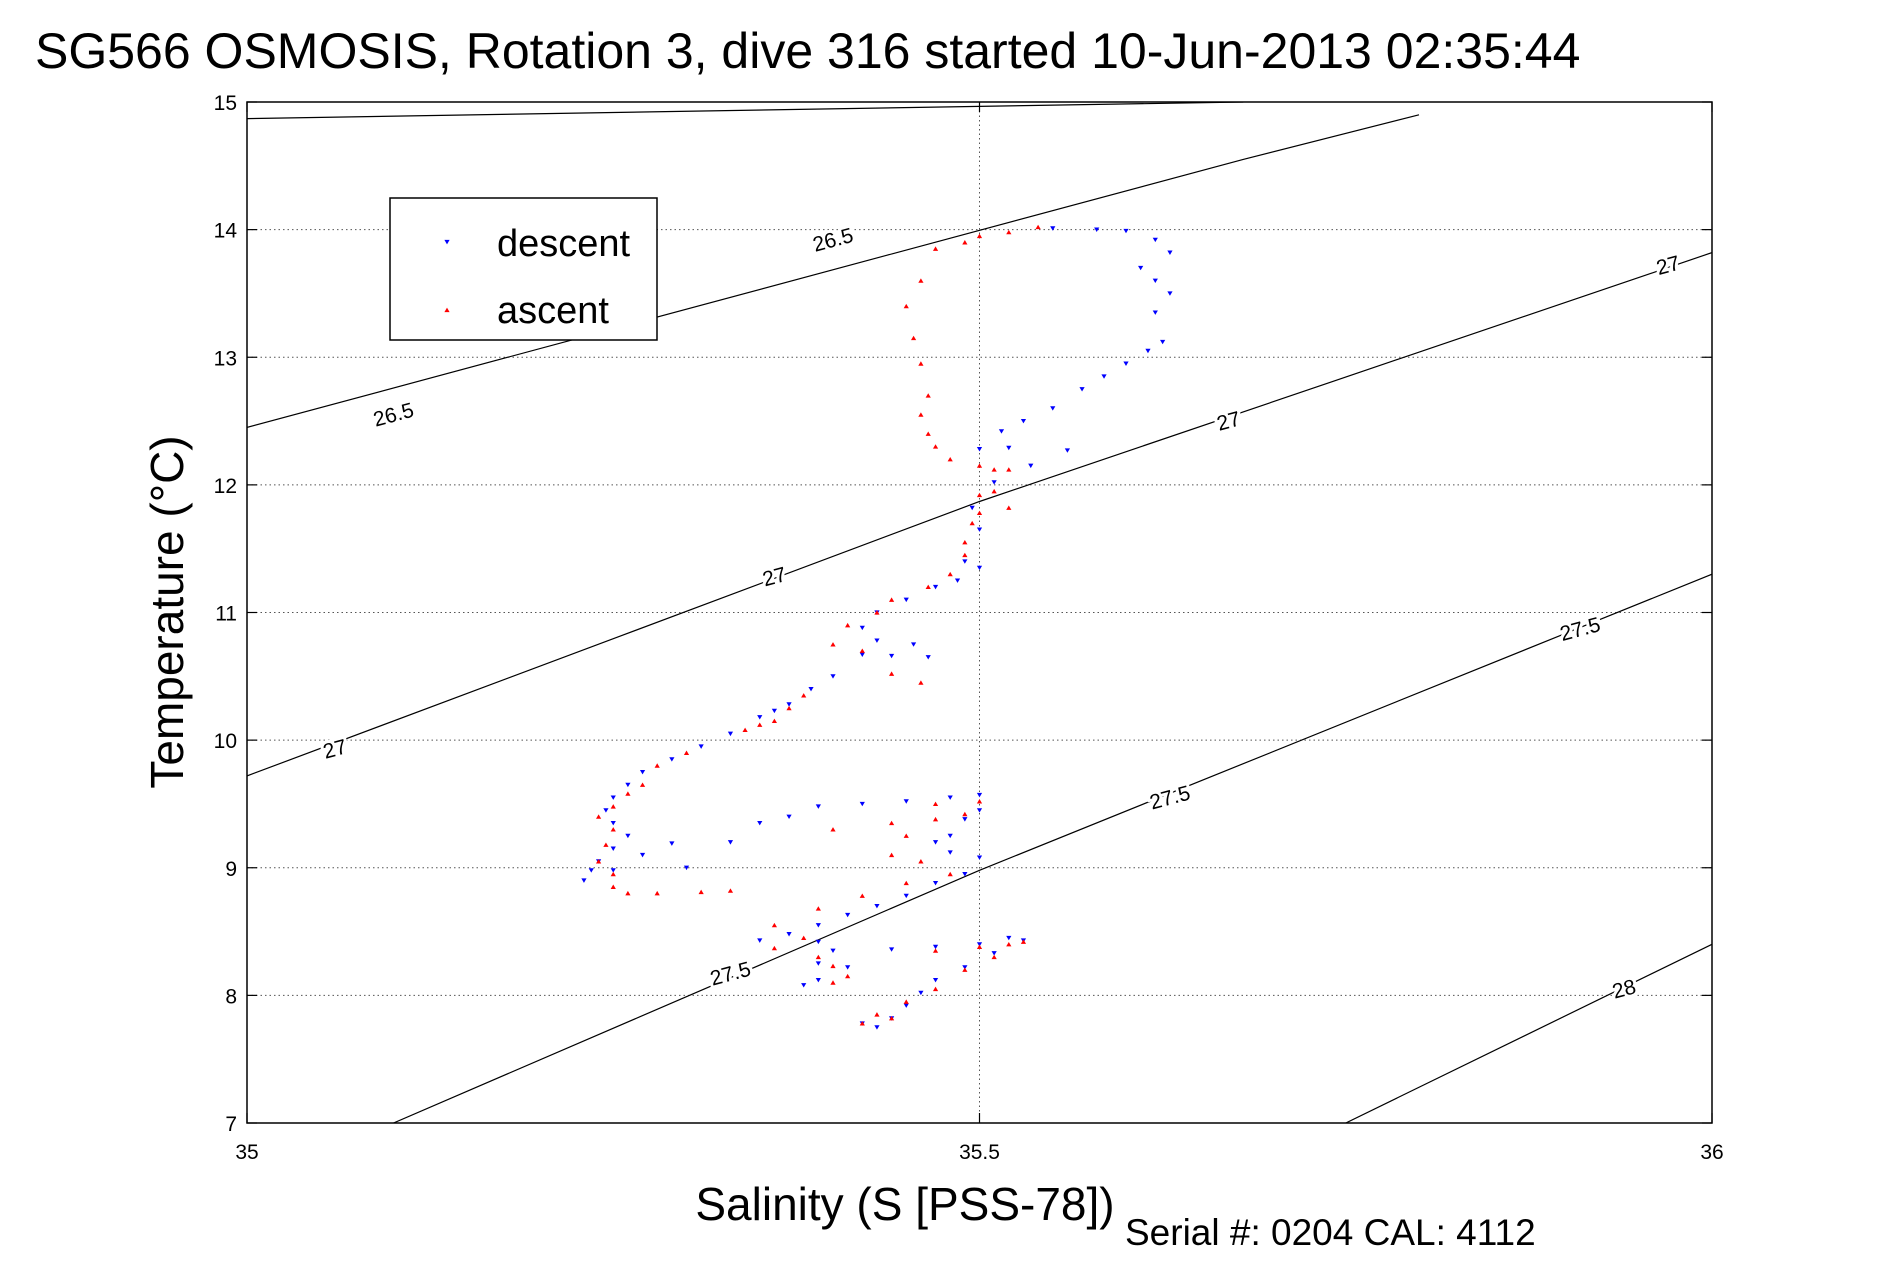  What do you see at coordinates (818, 625) in the screenshot?
I see `ascent-series` at bounding box center [818, 625].